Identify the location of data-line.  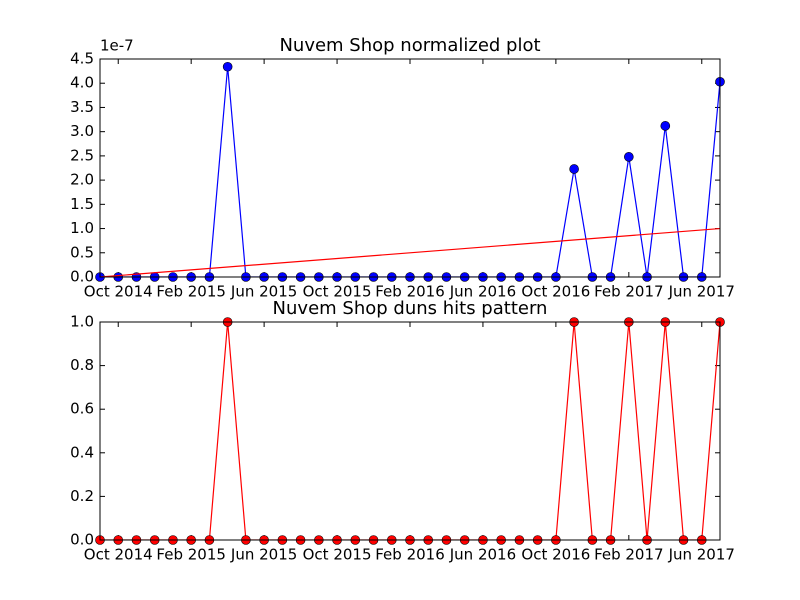
(410, 252).